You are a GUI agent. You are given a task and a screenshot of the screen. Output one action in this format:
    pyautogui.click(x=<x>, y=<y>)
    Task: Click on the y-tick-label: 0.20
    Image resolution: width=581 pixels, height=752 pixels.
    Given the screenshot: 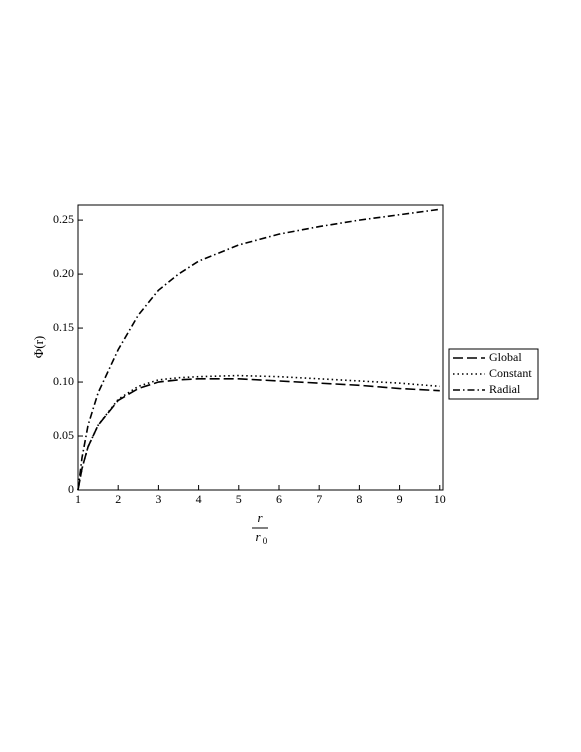 What is the action you would take?
    pyautogui.click(x=63, y=273)
    